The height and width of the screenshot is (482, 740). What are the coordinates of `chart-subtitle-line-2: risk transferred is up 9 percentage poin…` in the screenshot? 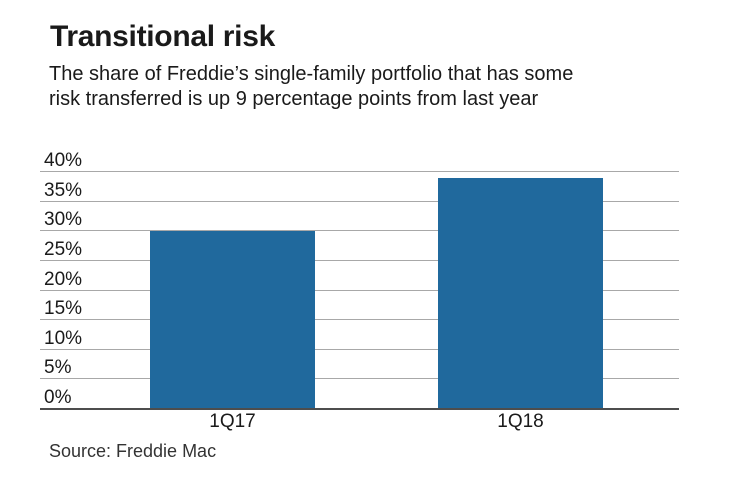 It's located at (294, 99).